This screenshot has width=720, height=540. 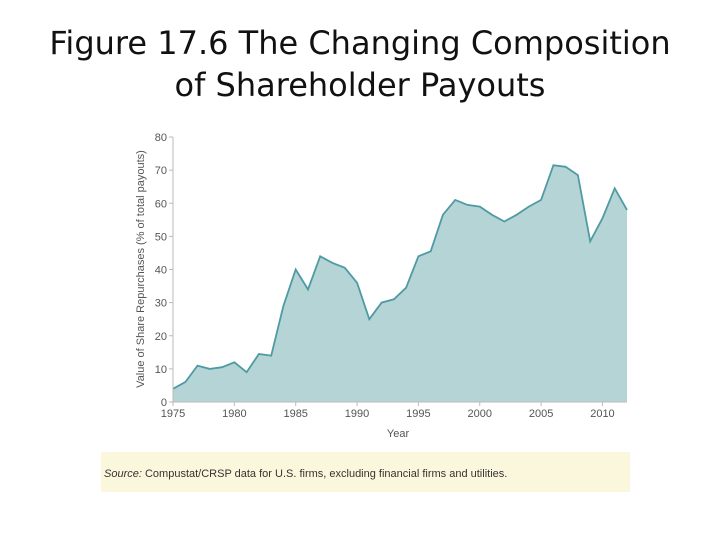 What do you see at coordinates (161, 171) in the screenshot?
I see `y-tick-label: 70` at bounding box center [161, 171].